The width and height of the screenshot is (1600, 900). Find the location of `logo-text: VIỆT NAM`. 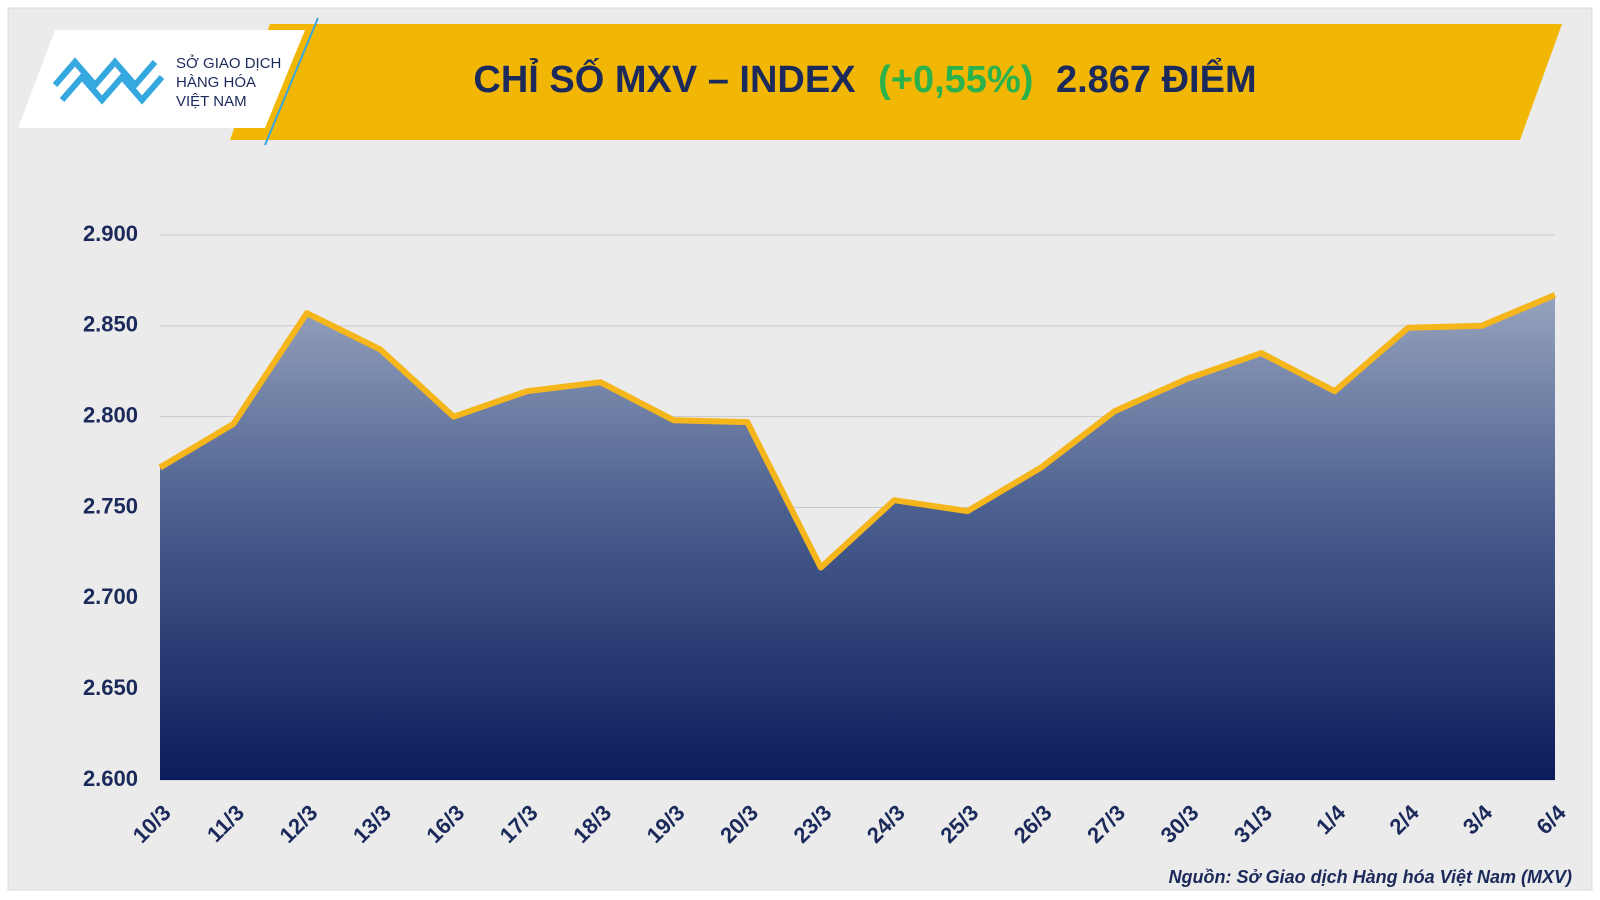

logo-text: VIỆT NAM is located at coordinates (211, 101).